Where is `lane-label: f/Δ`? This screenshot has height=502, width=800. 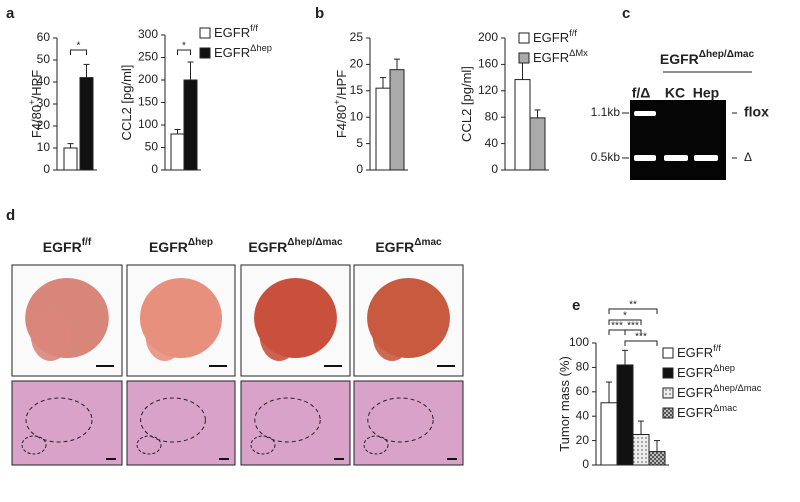
lane-label: f/Δ is located at coordinates (641, 93).